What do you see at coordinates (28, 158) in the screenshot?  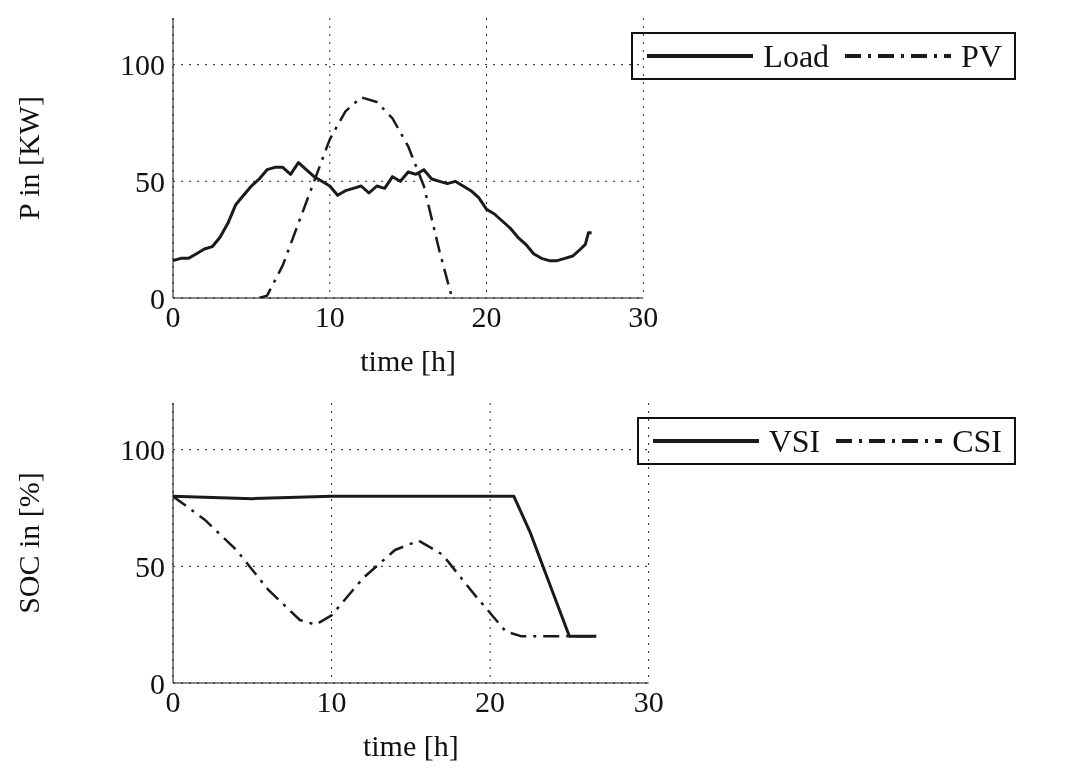 I see `y-axis-title: P in [KW]` at bounding box center [28, 158].